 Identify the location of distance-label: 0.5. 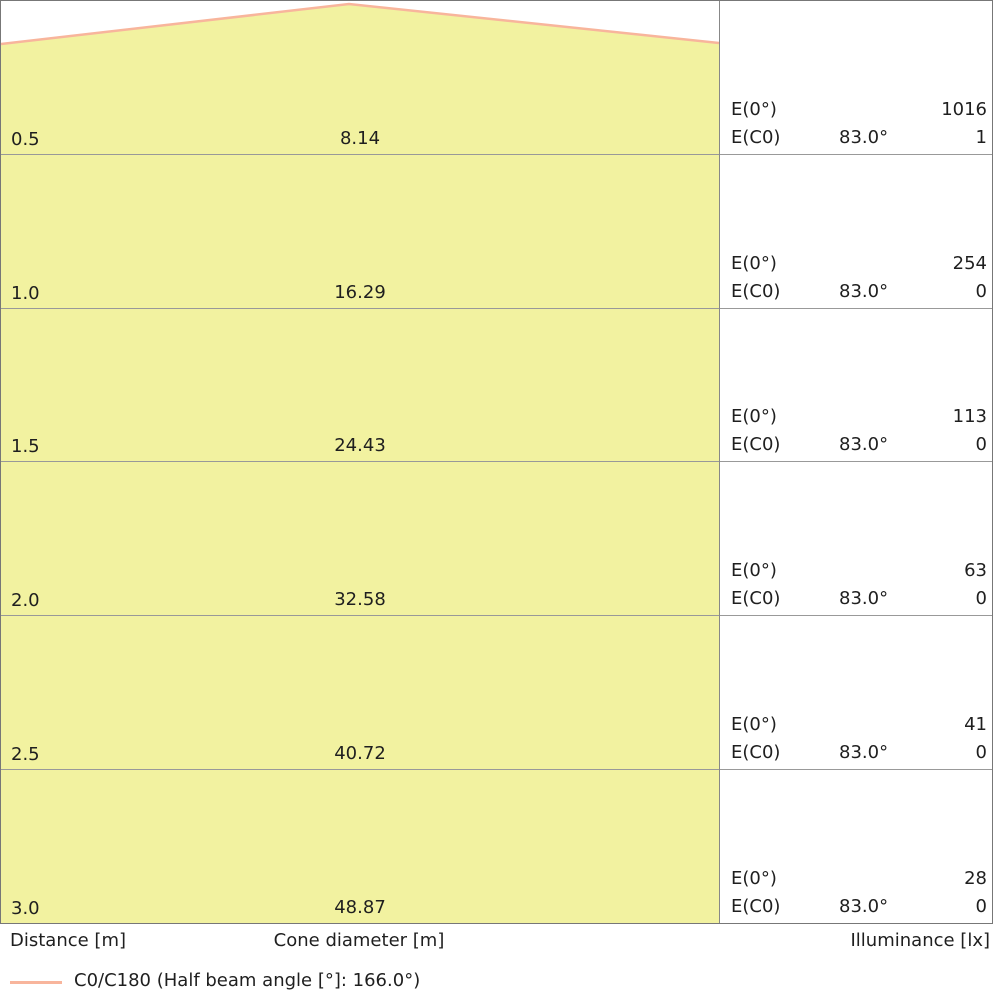
(25, 139).